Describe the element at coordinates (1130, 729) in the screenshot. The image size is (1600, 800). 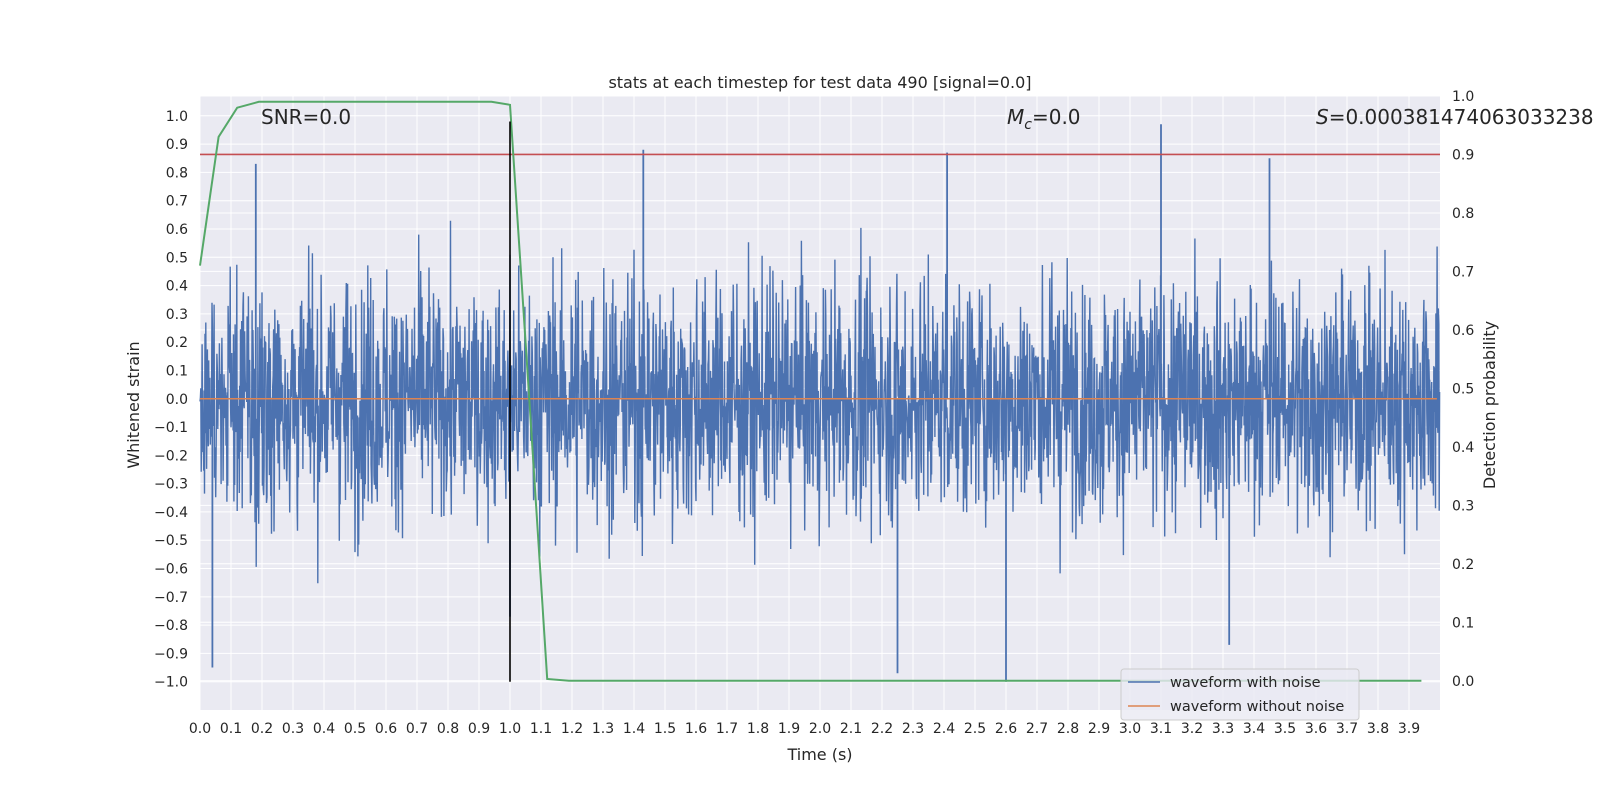
I see `x-tick-label: 3.0` at that location.